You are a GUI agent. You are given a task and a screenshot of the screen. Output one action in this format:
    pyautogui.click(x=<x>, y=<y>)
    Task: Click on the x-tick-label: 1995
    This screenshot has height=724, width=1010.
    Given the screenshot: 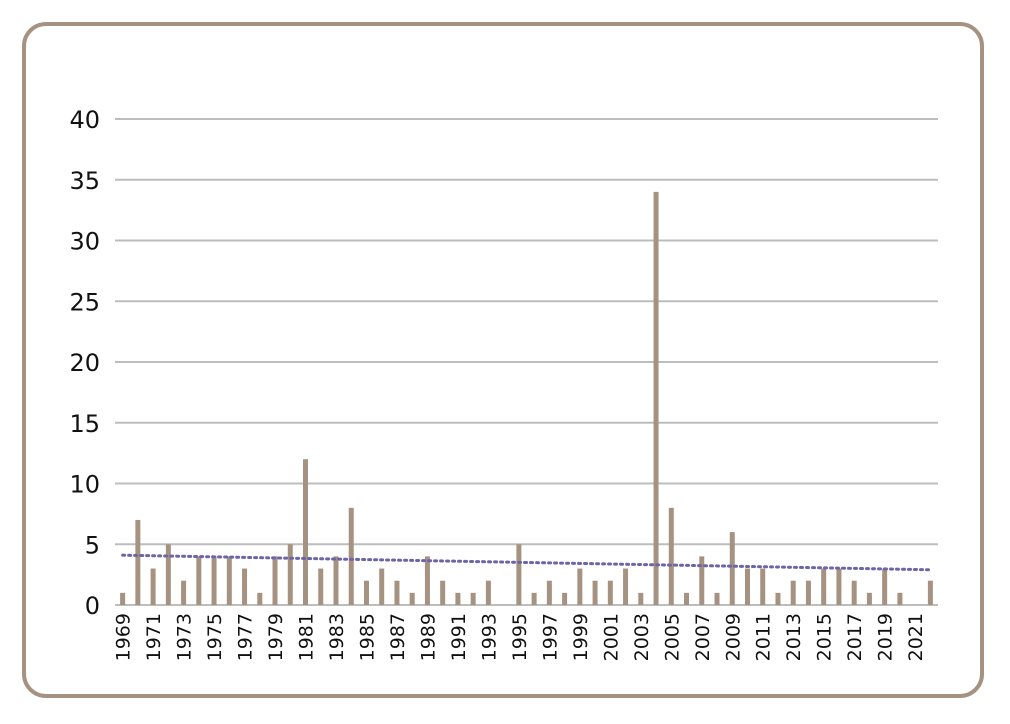 What is the action you would take?
    pyautogui.click(x=520, y=637)
    